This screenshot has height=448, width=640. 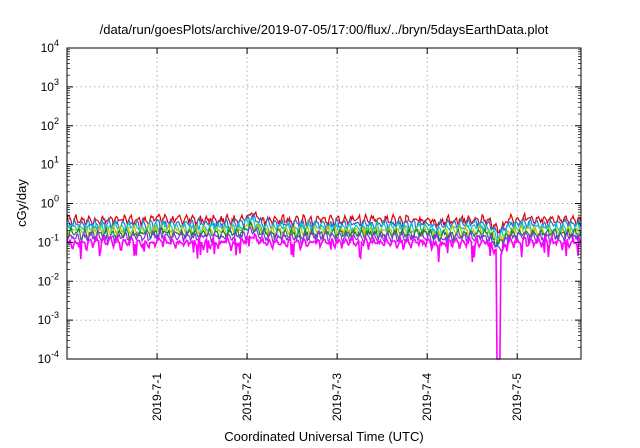 I want to click on x-tick-label: 2019-7-4, so click(x=427, y=397).